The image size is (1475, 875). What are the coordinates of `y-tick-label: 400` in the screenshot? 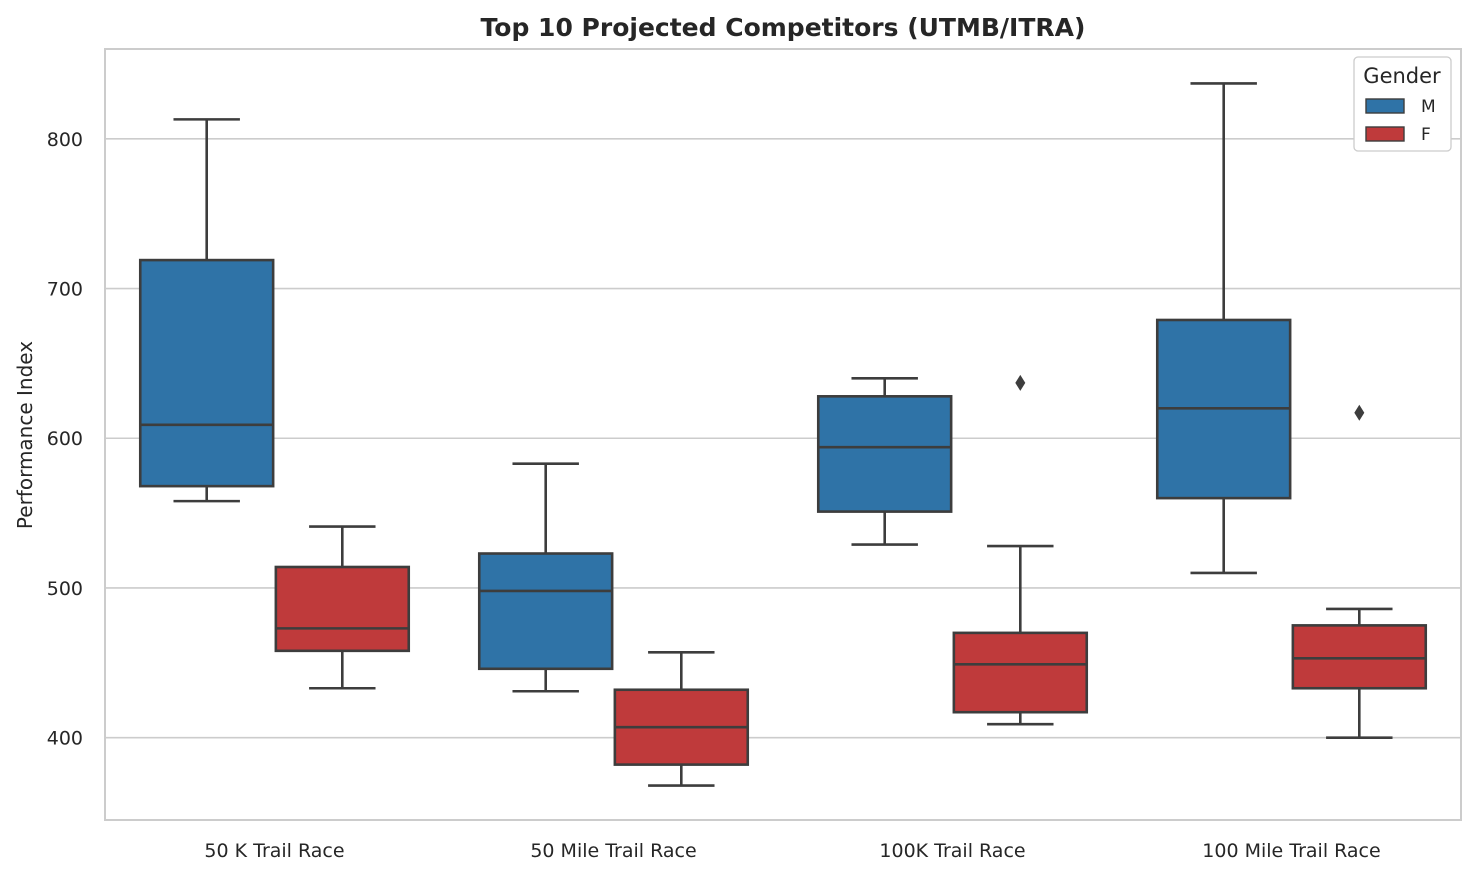 It's located at (65, 739).